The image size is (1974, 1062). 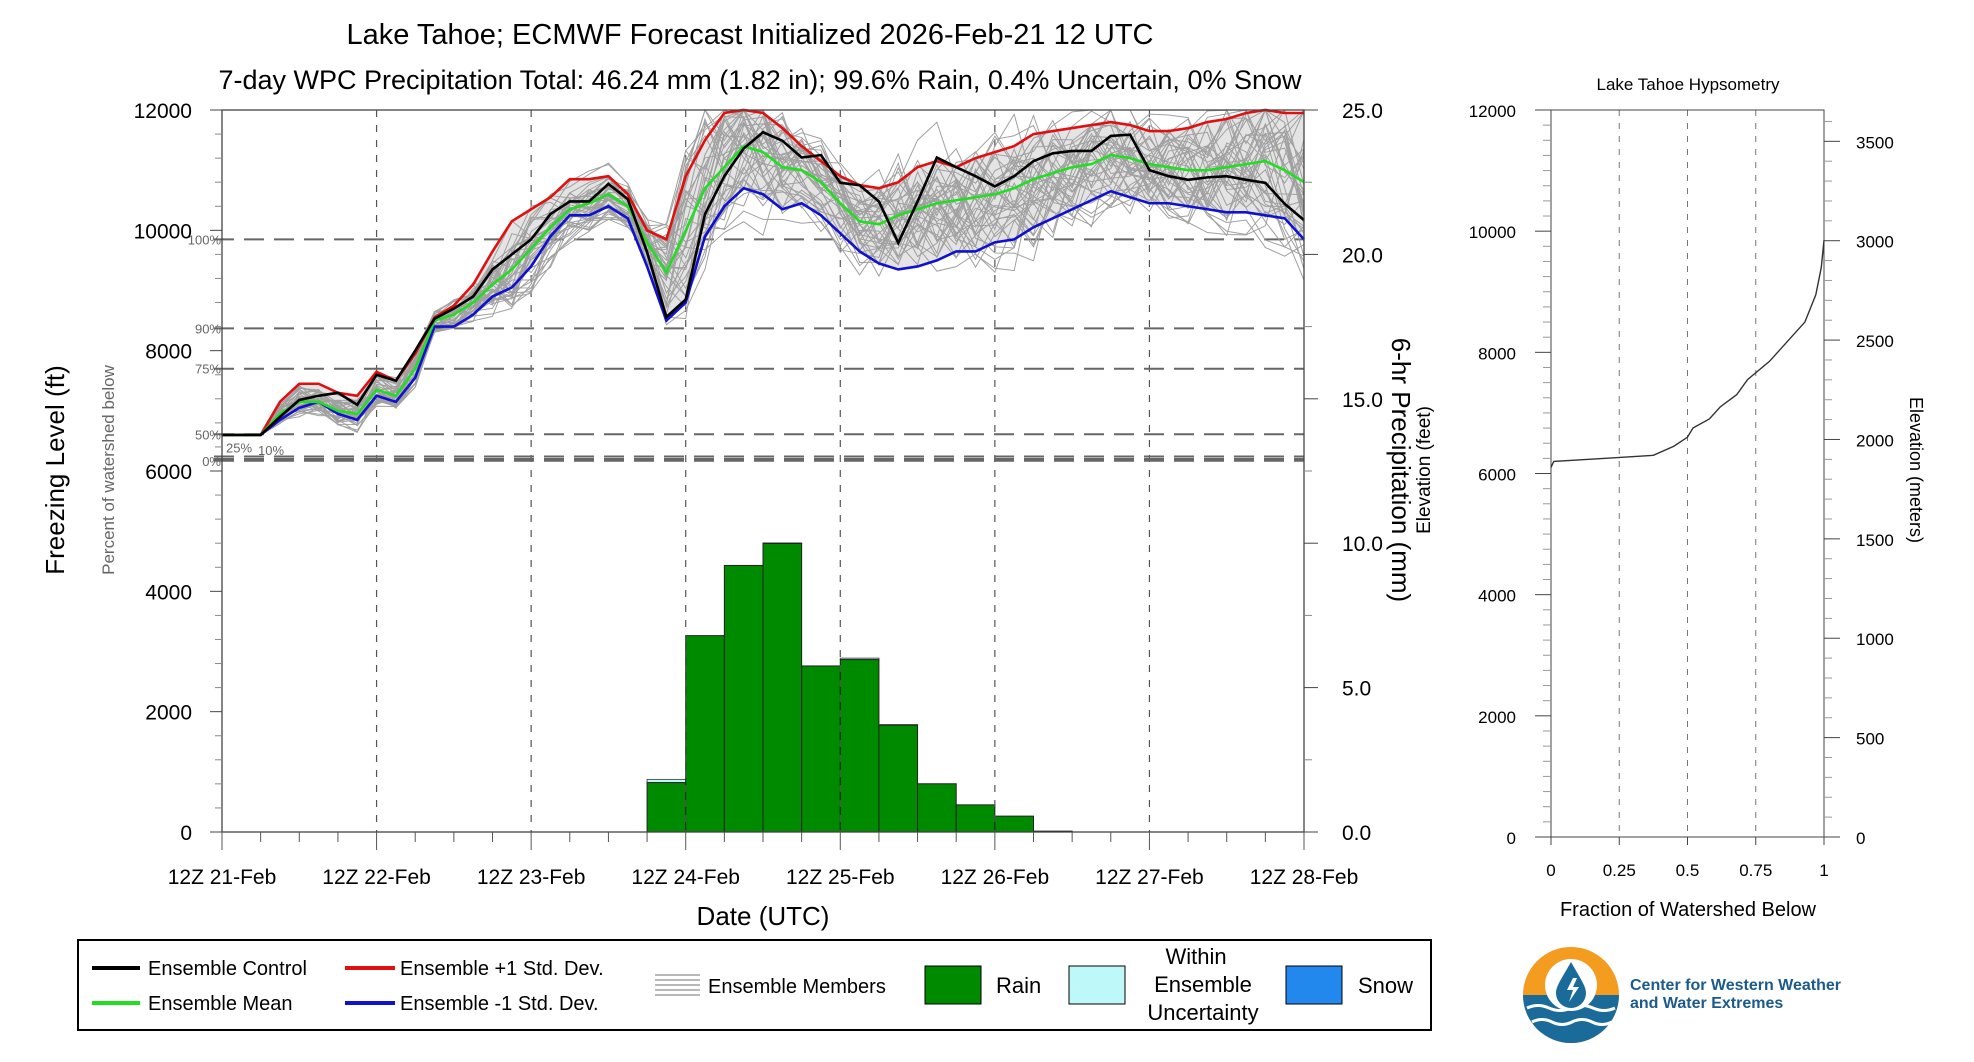 What do you see at coordinates (1385, 985) in the screenshot?
I see `legend-snow-label: Snow` at bounding box center [1385, 985].